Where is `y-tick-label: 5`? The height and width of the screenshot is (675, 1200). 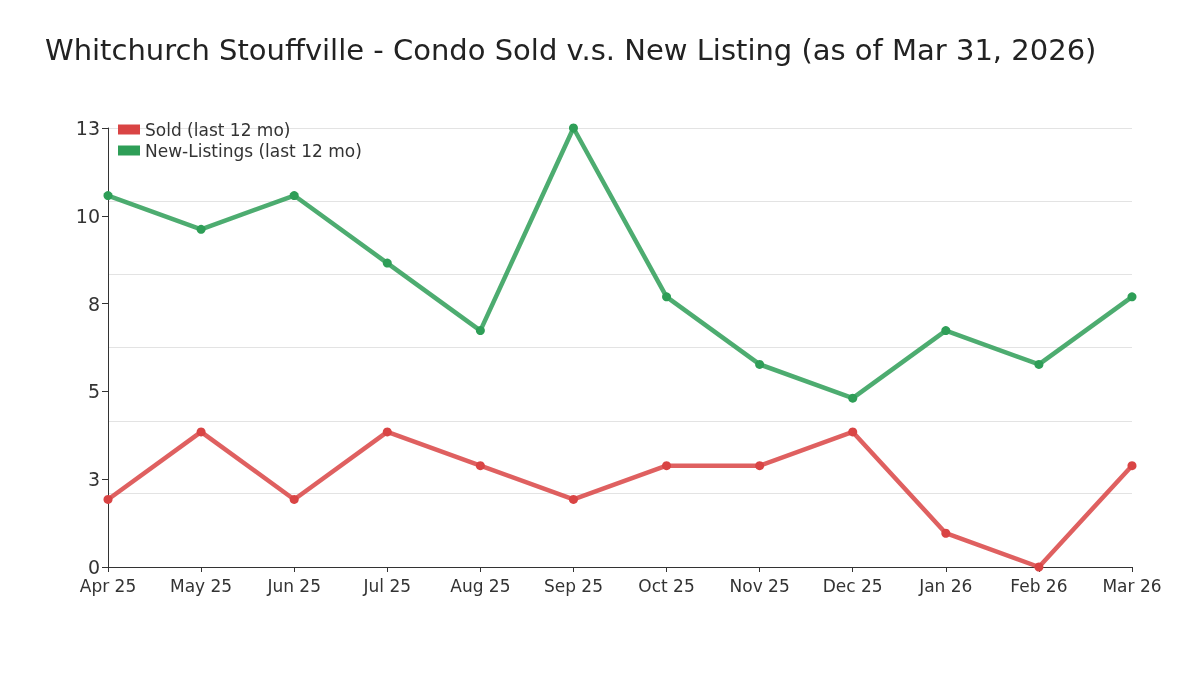
y-tick-label: 5 is located at coordinates (93, 391).